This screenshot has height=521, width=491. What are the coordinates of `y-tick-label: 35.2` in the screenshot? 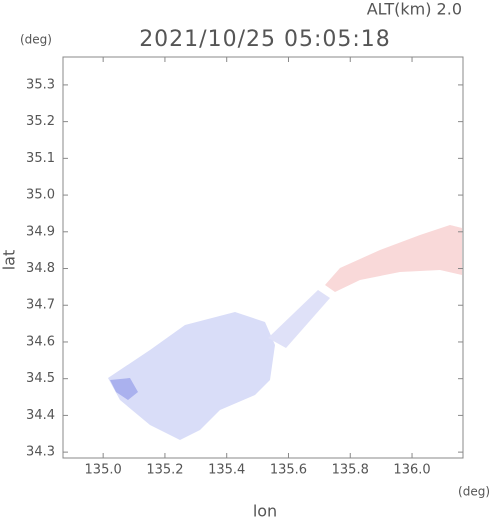 It's located at (40, 121).